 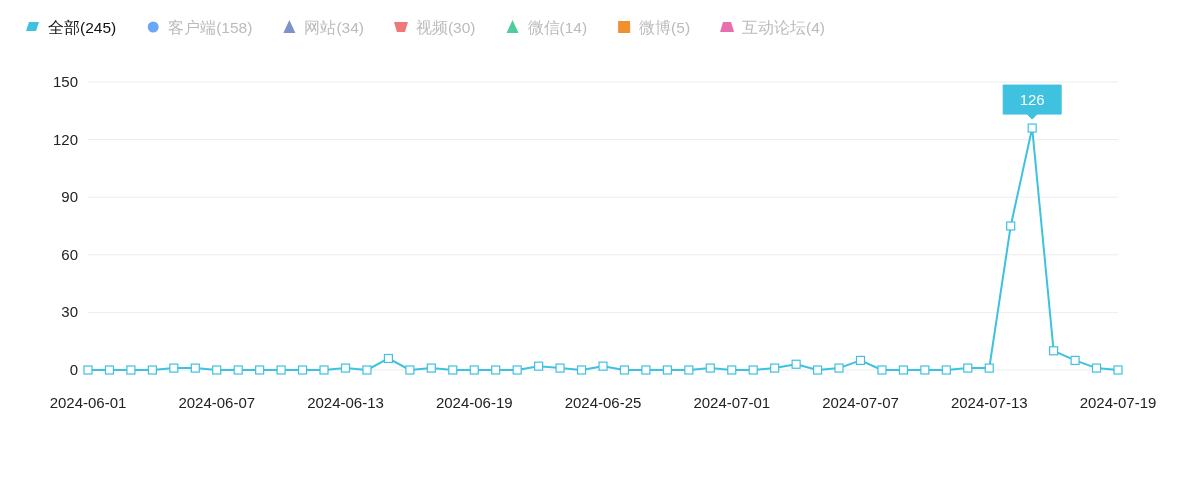 I want to click on y-tick-label: 60, so click(x=69, y=254).